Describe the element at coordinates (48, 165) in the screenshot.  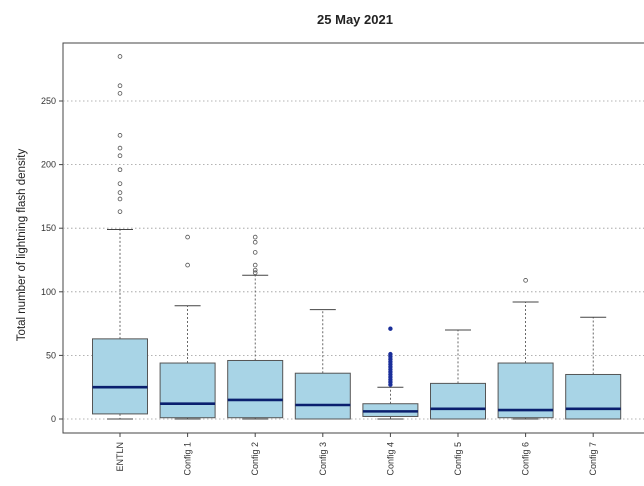
I see `y-tick-label: 200` at that location.